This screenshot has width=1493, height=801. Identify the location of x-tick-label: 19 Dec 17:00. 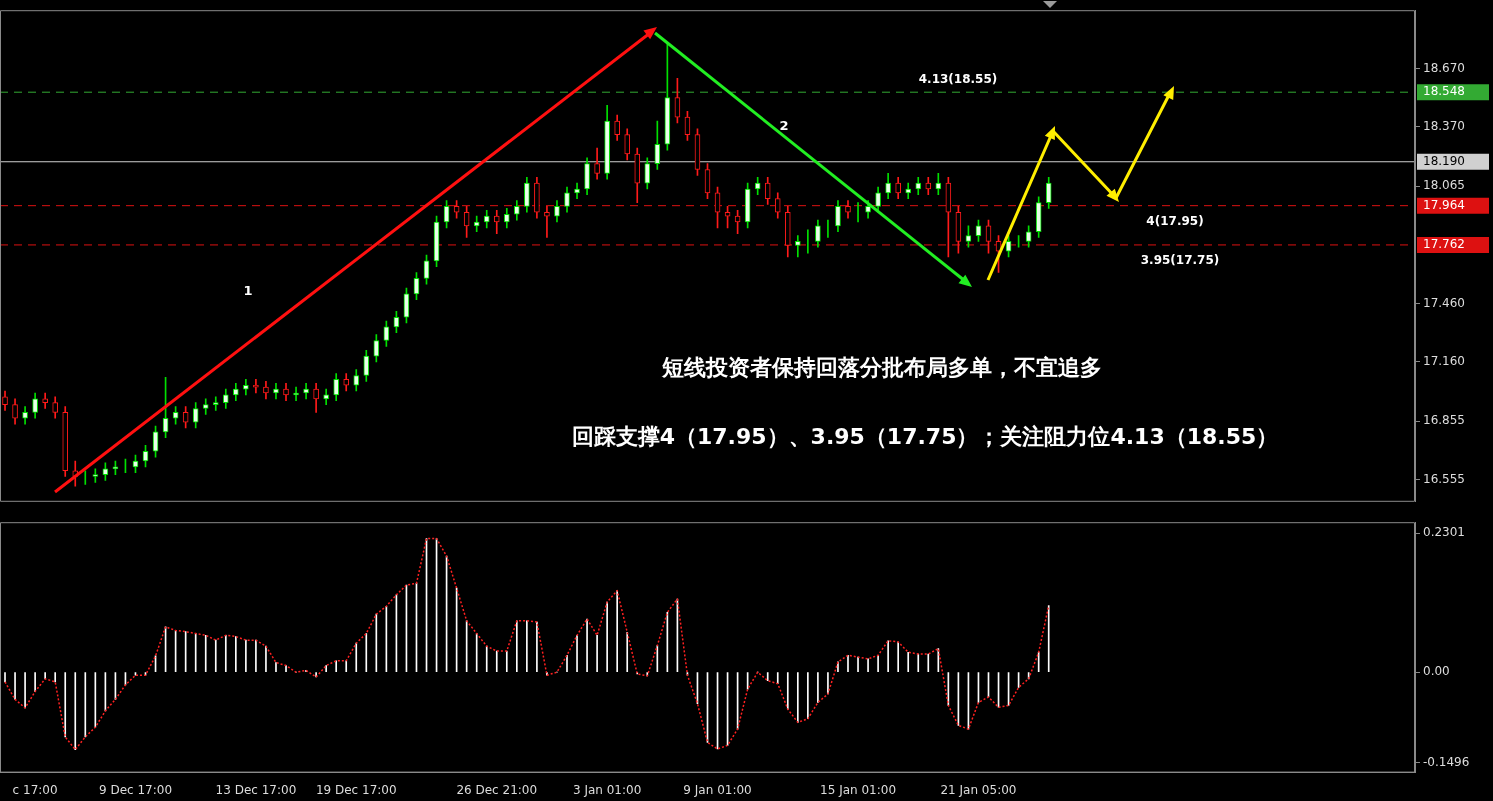
(356, 789).